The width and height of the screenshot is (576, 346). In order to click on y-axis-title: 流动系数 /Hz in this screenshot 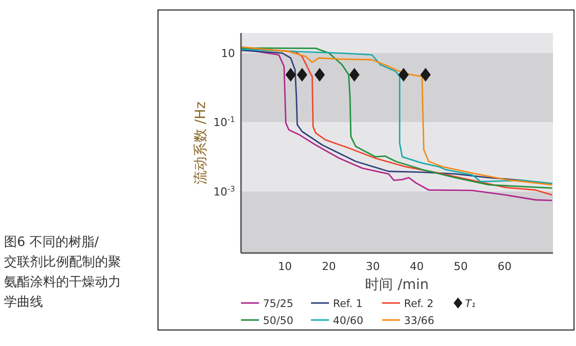, I will do `click(201, 143)`.